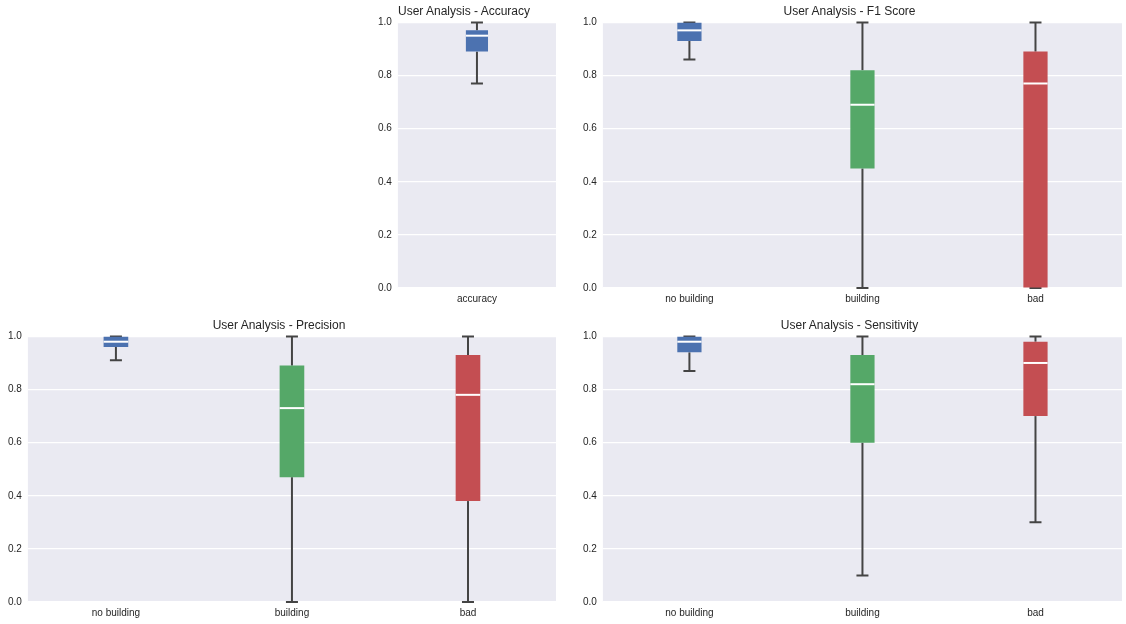 Image resolution: width=1126 pixels, height=624 pixels. Describe the element at coordinates (279, 324) in the screenshot. I see `chart-title: User Analysis - Precision` at that location.